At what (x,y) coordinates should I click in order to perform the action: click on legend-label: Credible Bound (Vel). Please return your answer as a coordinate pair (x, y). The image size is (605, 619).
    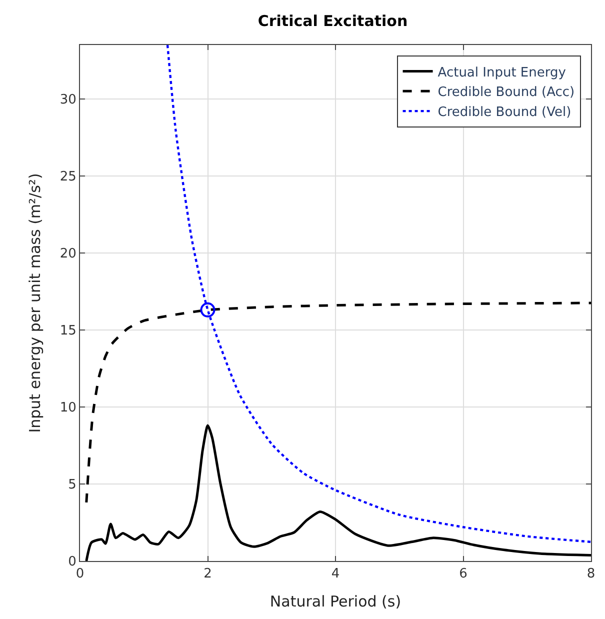
    Looking at the image, I should click on (505, 112).